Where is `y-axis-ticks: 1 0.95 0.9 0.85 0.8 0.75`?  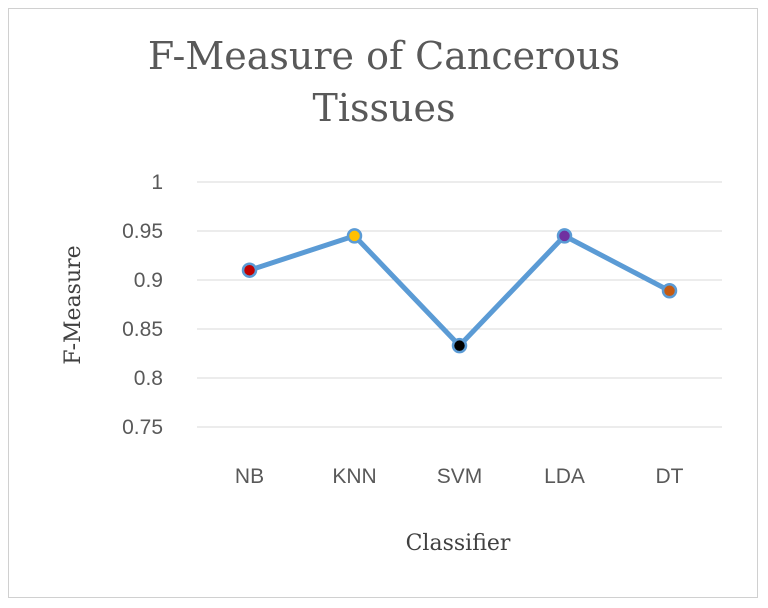
y-axis-ticks: 1 0.95 0.9 0.85 0.8 0.75 is located at coordinates (142, 305).